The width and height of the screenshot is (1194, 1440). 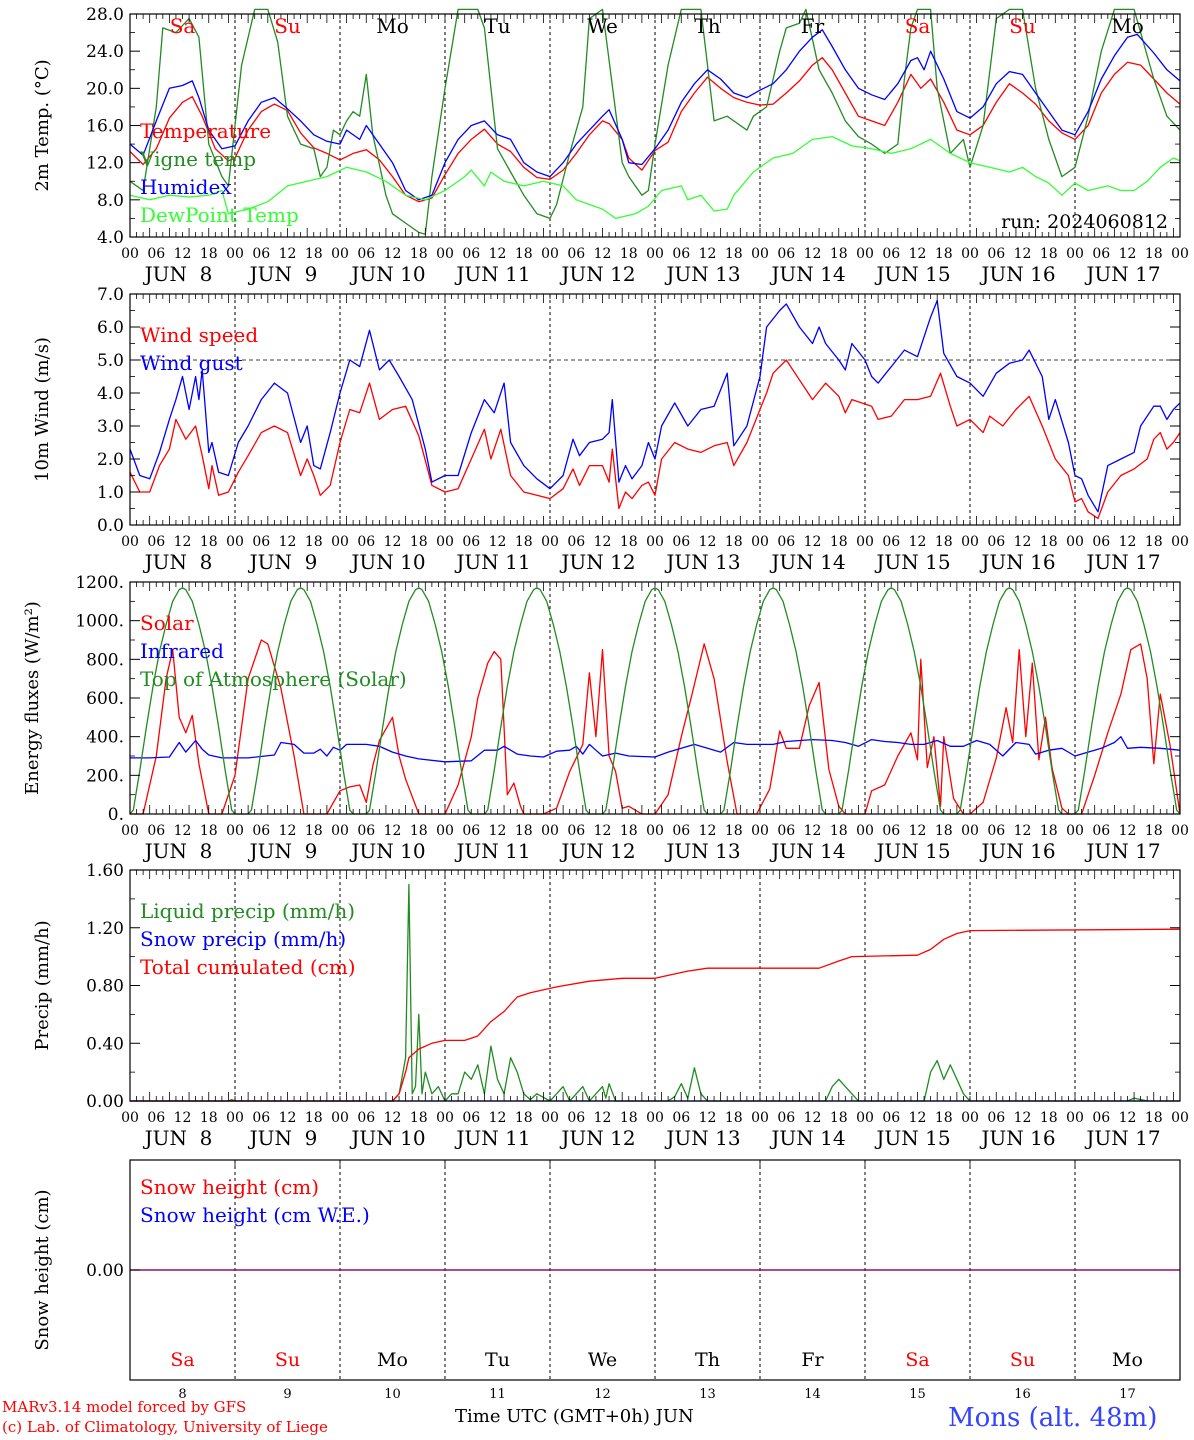 What do you see at coordinates (42, 409) in the screenshot?
I see `y-axis-label: 10m Wind (m/s)` at bounding box center [42, 409].